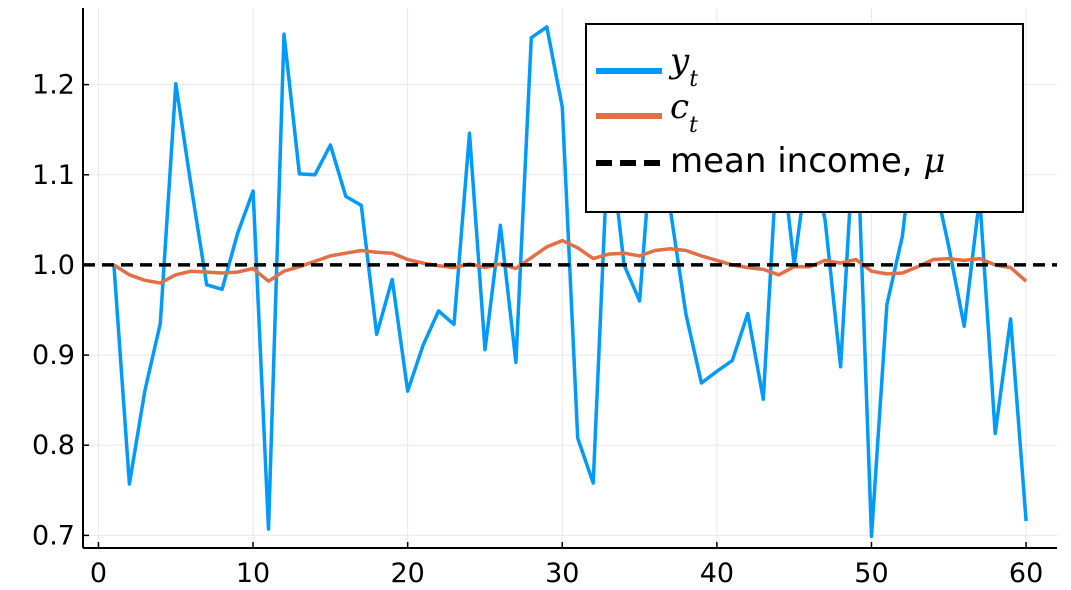  What do you see at coordinates (570, 261) in the screenshot?
I see `series-line-c` at bounding box center [570, 261].